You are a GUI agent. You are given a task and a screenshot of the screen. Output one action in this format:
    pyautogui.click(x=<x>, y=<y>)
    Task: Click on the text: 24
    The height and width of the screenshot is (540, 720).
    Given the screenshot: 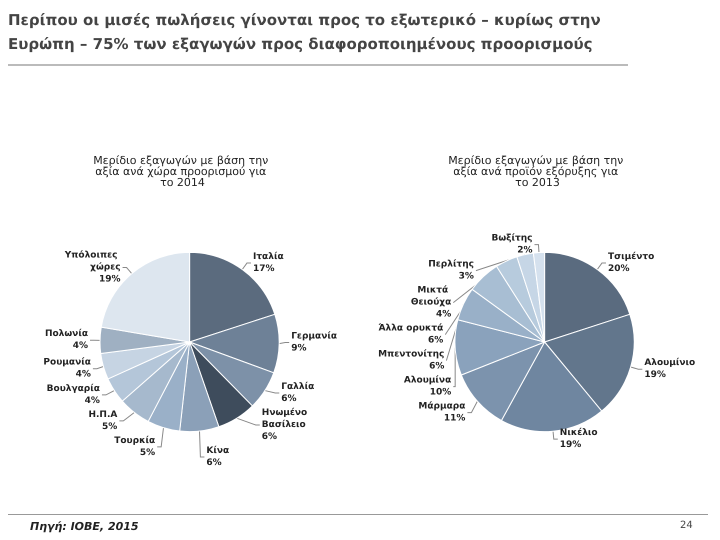 What is the action you would take?
    pyautogui.click(x=686, y=525)
    